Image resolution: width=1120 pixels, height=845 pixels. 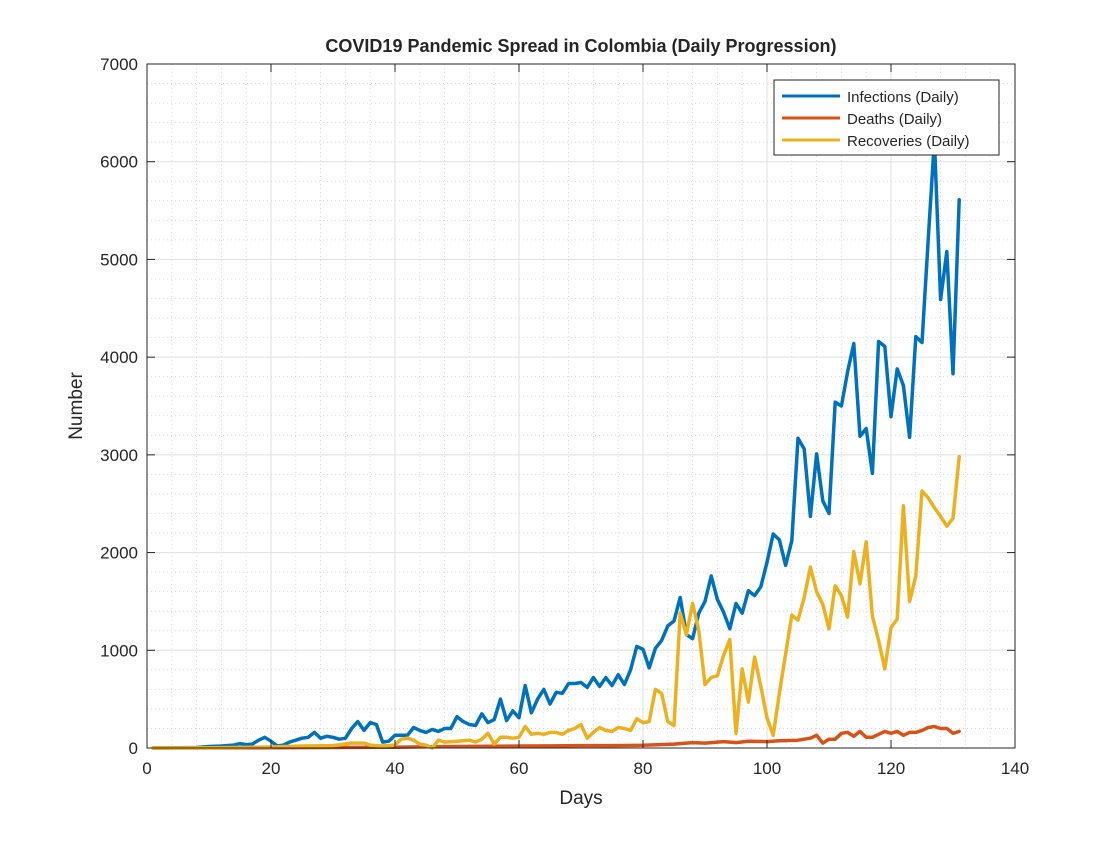 I want to click on x-axis-label: Days, so click(x=580, y=798).